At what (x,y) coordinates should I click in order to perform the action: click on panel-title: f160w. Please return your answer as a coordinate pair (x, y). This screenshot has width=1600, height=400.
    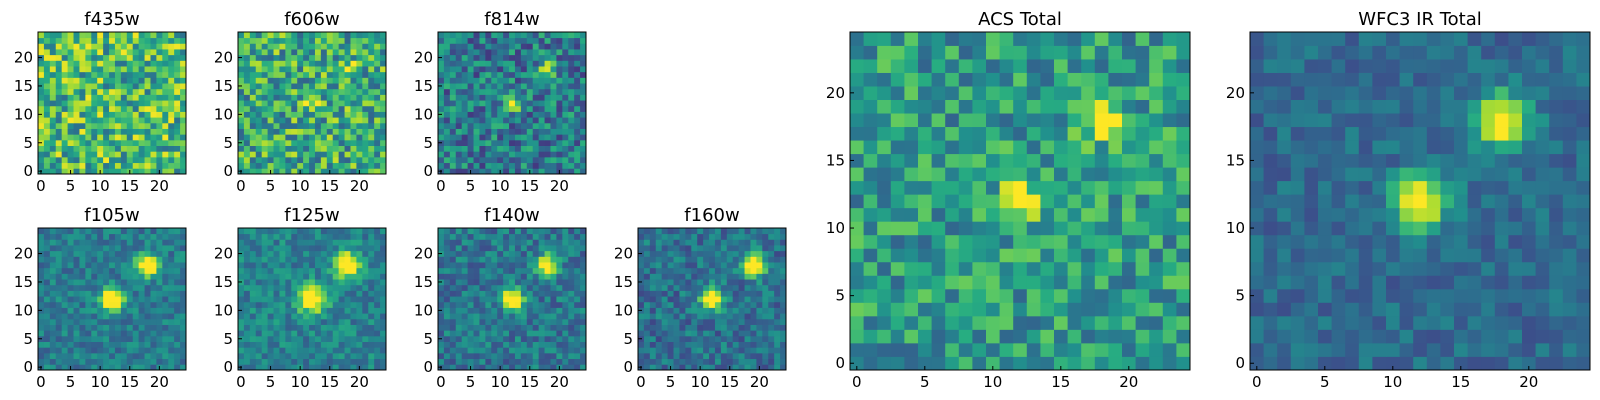
    Looking at the image, I should click on (711, 215).